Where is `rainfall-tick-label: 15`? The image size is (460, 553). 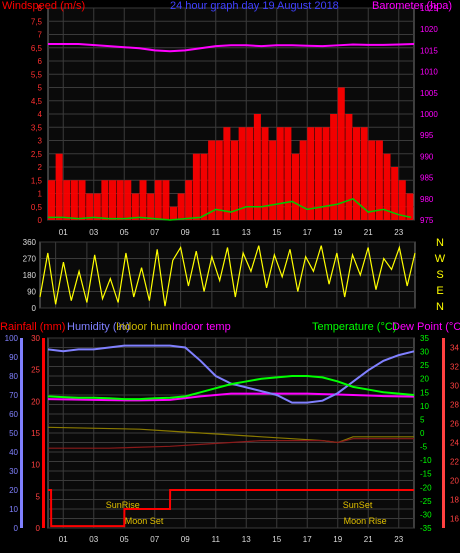
rainfall-tick-label: 15 is located at coordinates (35, 433).